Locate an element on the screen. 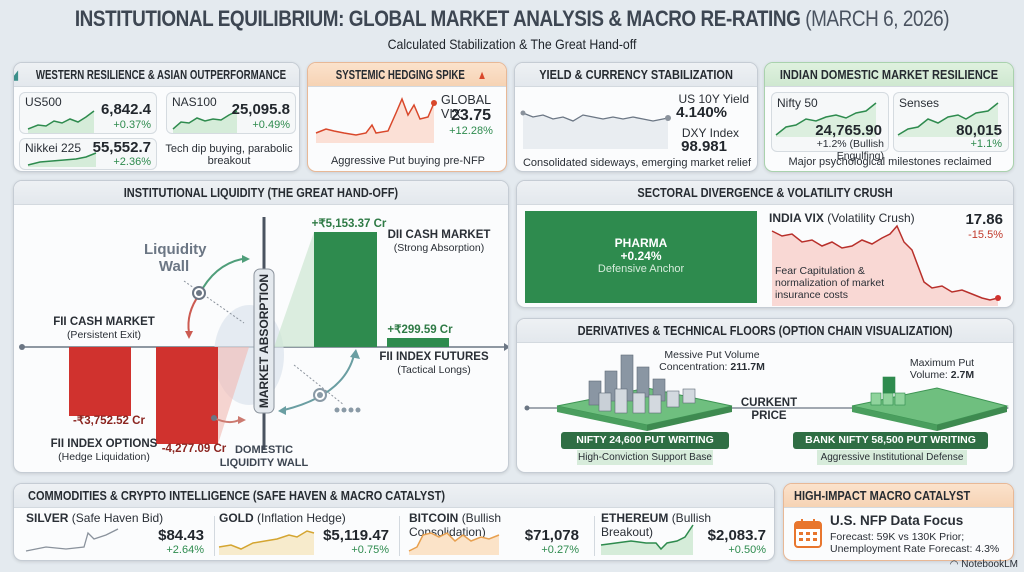 The width and height of the screenshot is (1024, 572). liquidity-wall-label: Liquidity Wall is located at coordinates (175, 258).